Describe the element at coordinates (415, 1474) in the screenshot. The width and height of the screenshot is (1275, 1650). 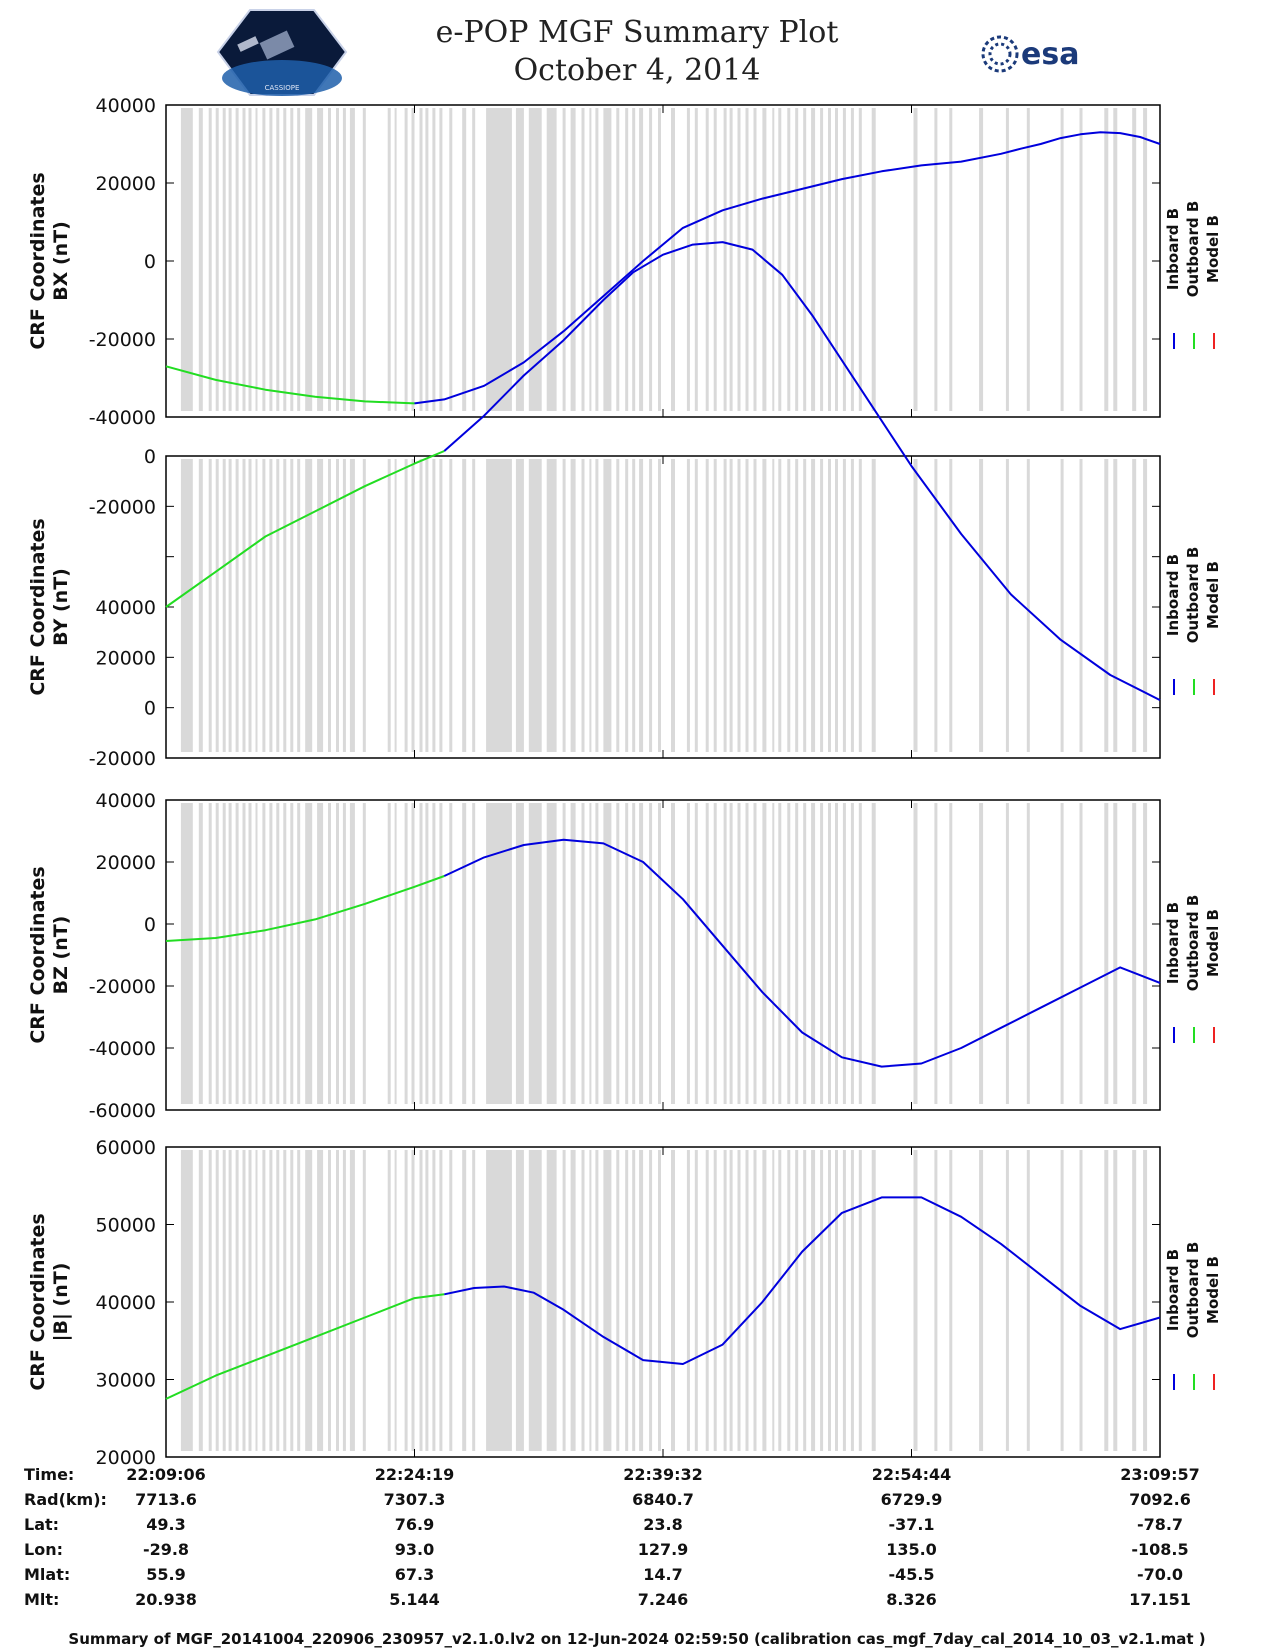
I see `info-cell: 22:24:19` at that location.